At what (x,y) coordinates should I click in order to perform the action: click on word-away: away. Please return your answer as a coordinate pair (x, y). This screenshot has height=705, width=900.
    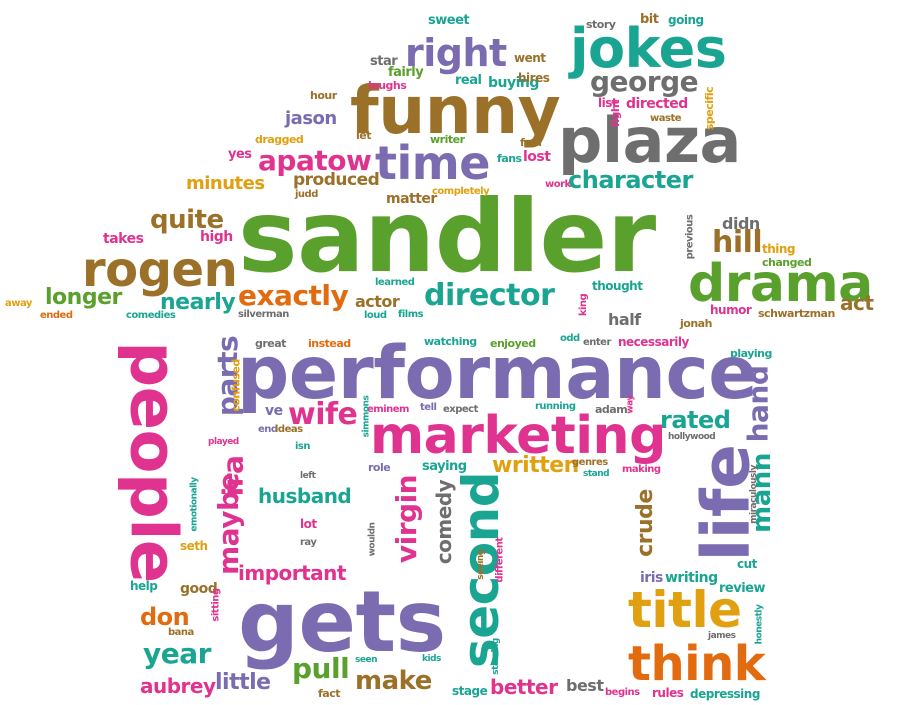
    Looking at the image, I should click on (18, 303).